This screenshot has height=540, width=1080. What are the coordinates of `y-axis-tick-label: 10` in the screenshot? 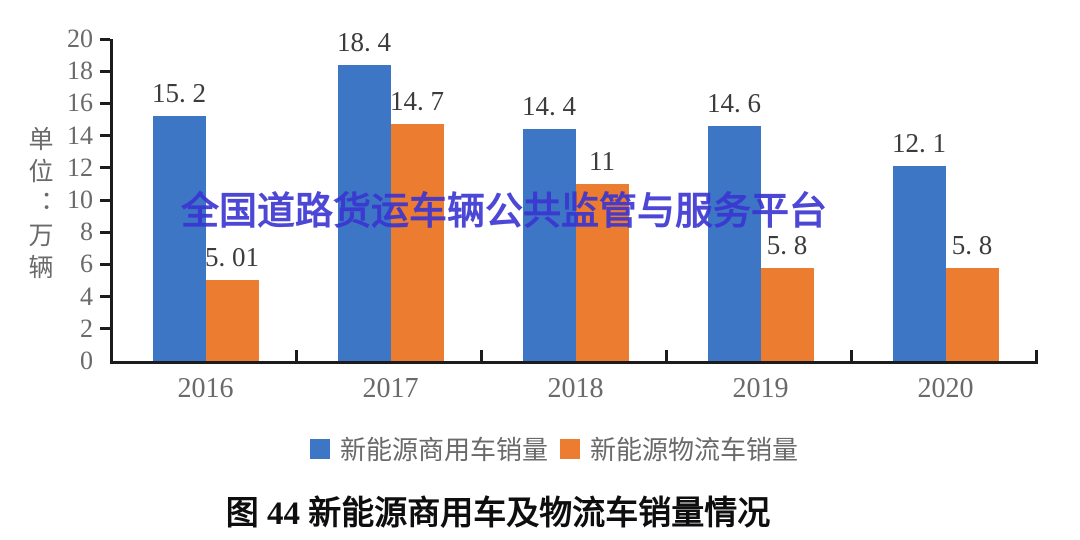 It's located at (80, 199).